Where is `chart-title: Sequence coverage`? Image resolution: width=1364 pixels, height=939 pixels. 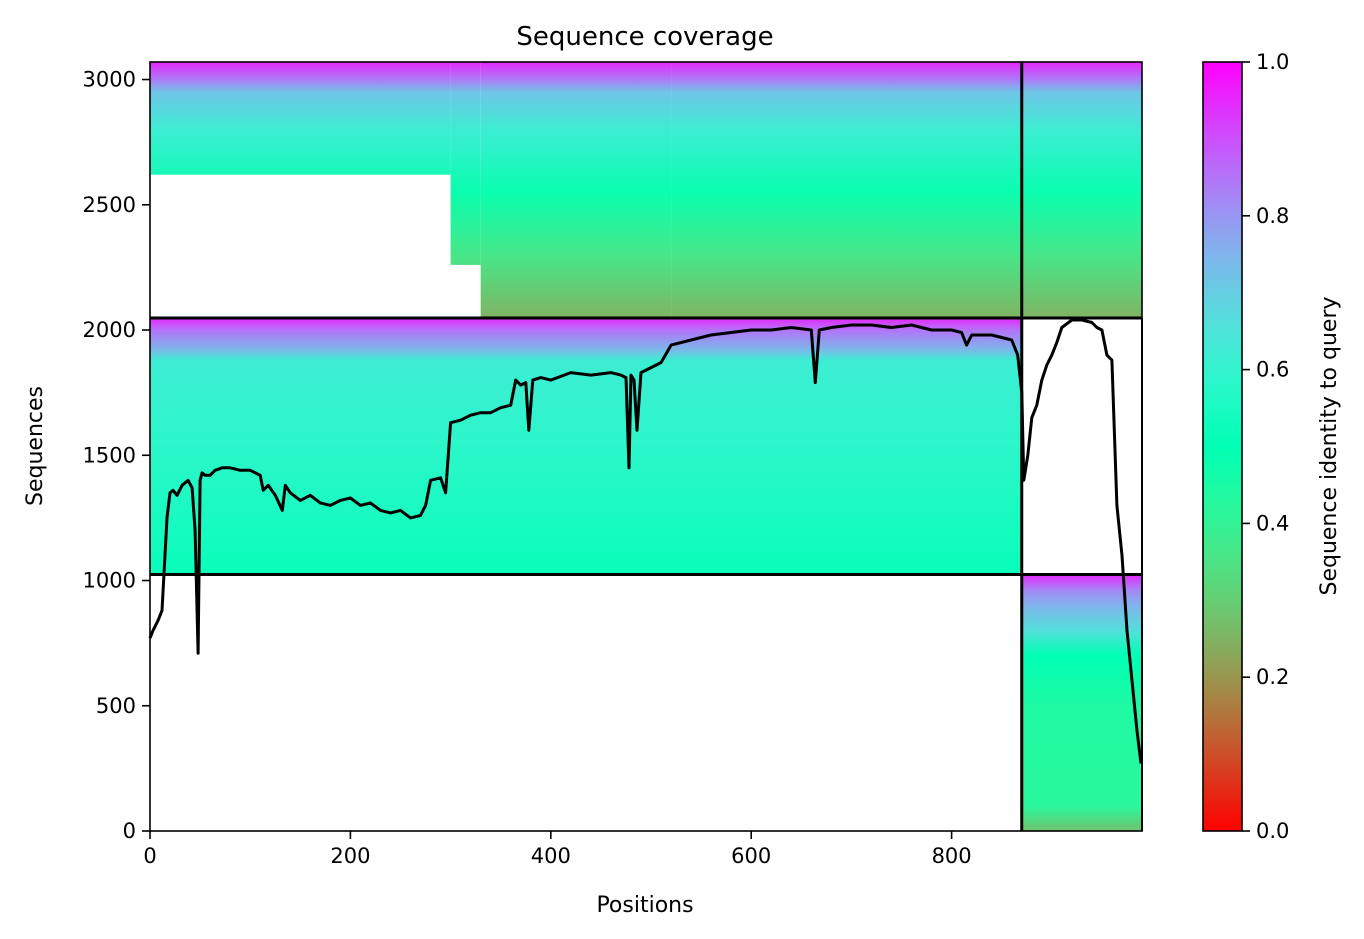 chart-title: Sequence coverage is located at coordinates (644, 37).